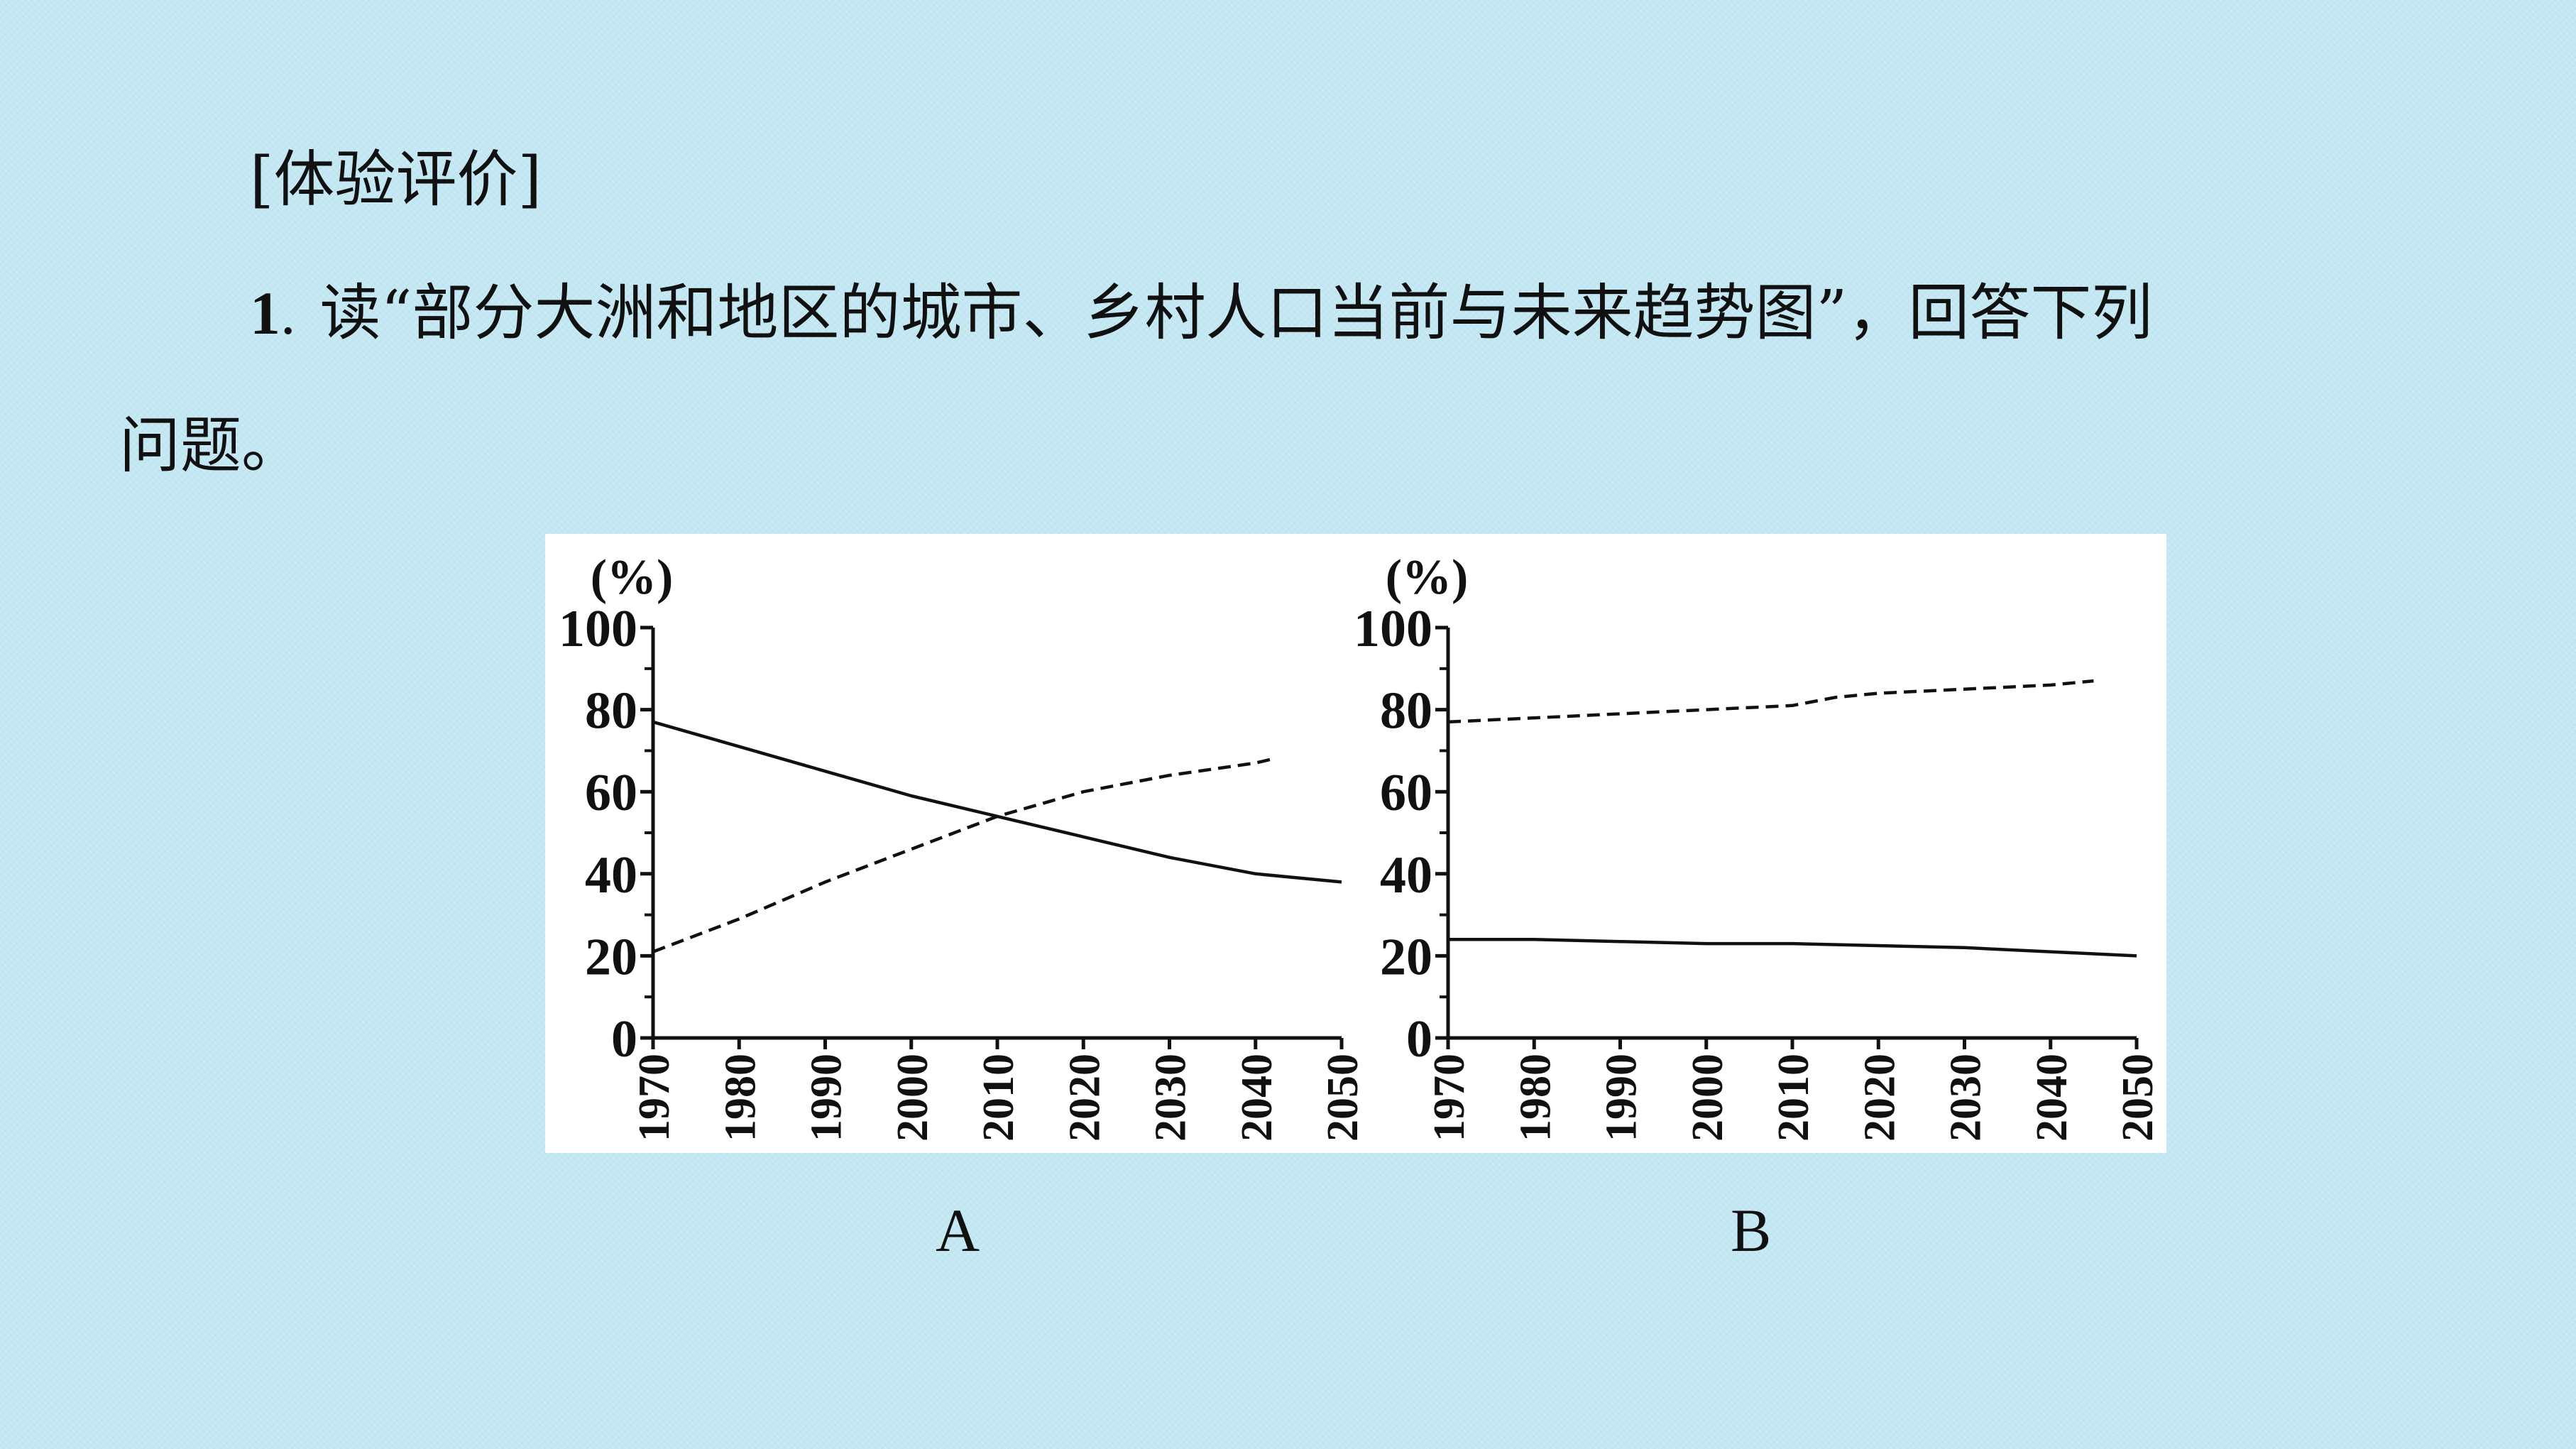 The width and height of the screenshot is (2576, 1449). I want to click on chart-a-x-tick-label: 1990, so click(827, 1098).